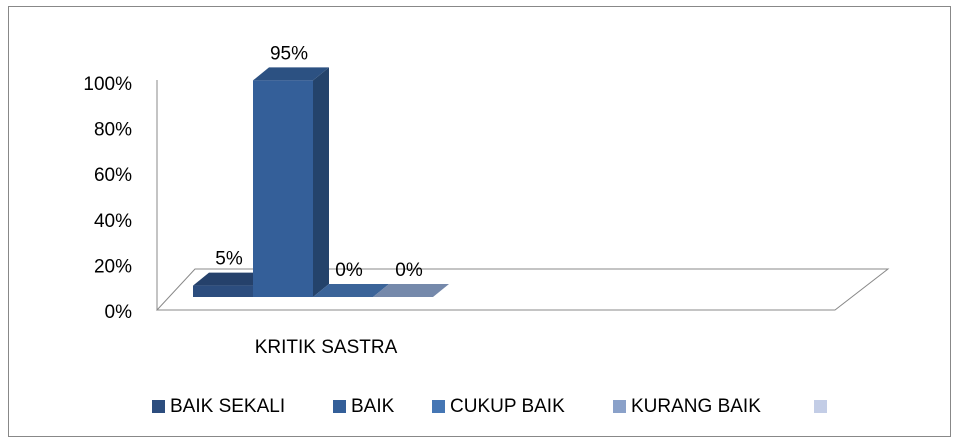 The height and width of the screenshot is (441, 959). Describe the element at coordinates (107, 84) in the screenshot. I see `y-tick-label: 100%` at that location.